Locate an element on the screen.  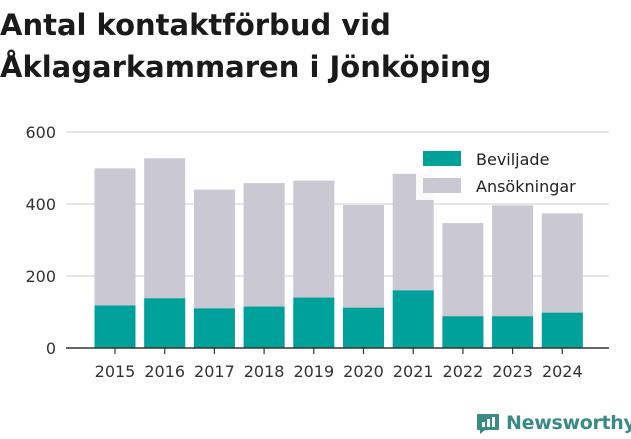
y-axis-tick-labels: 0 200 400 600 is located at coordinates (40, 240).